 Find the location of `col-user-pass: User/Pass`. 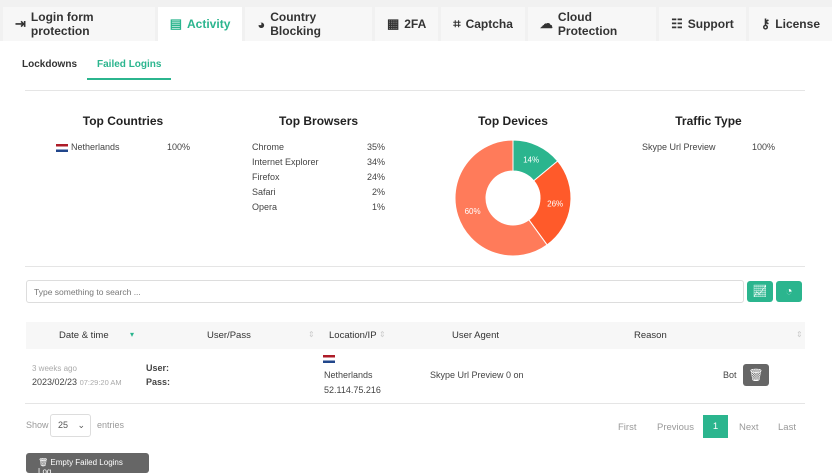

col-user-pass: User/Pass is located at coordinates (229, 335).